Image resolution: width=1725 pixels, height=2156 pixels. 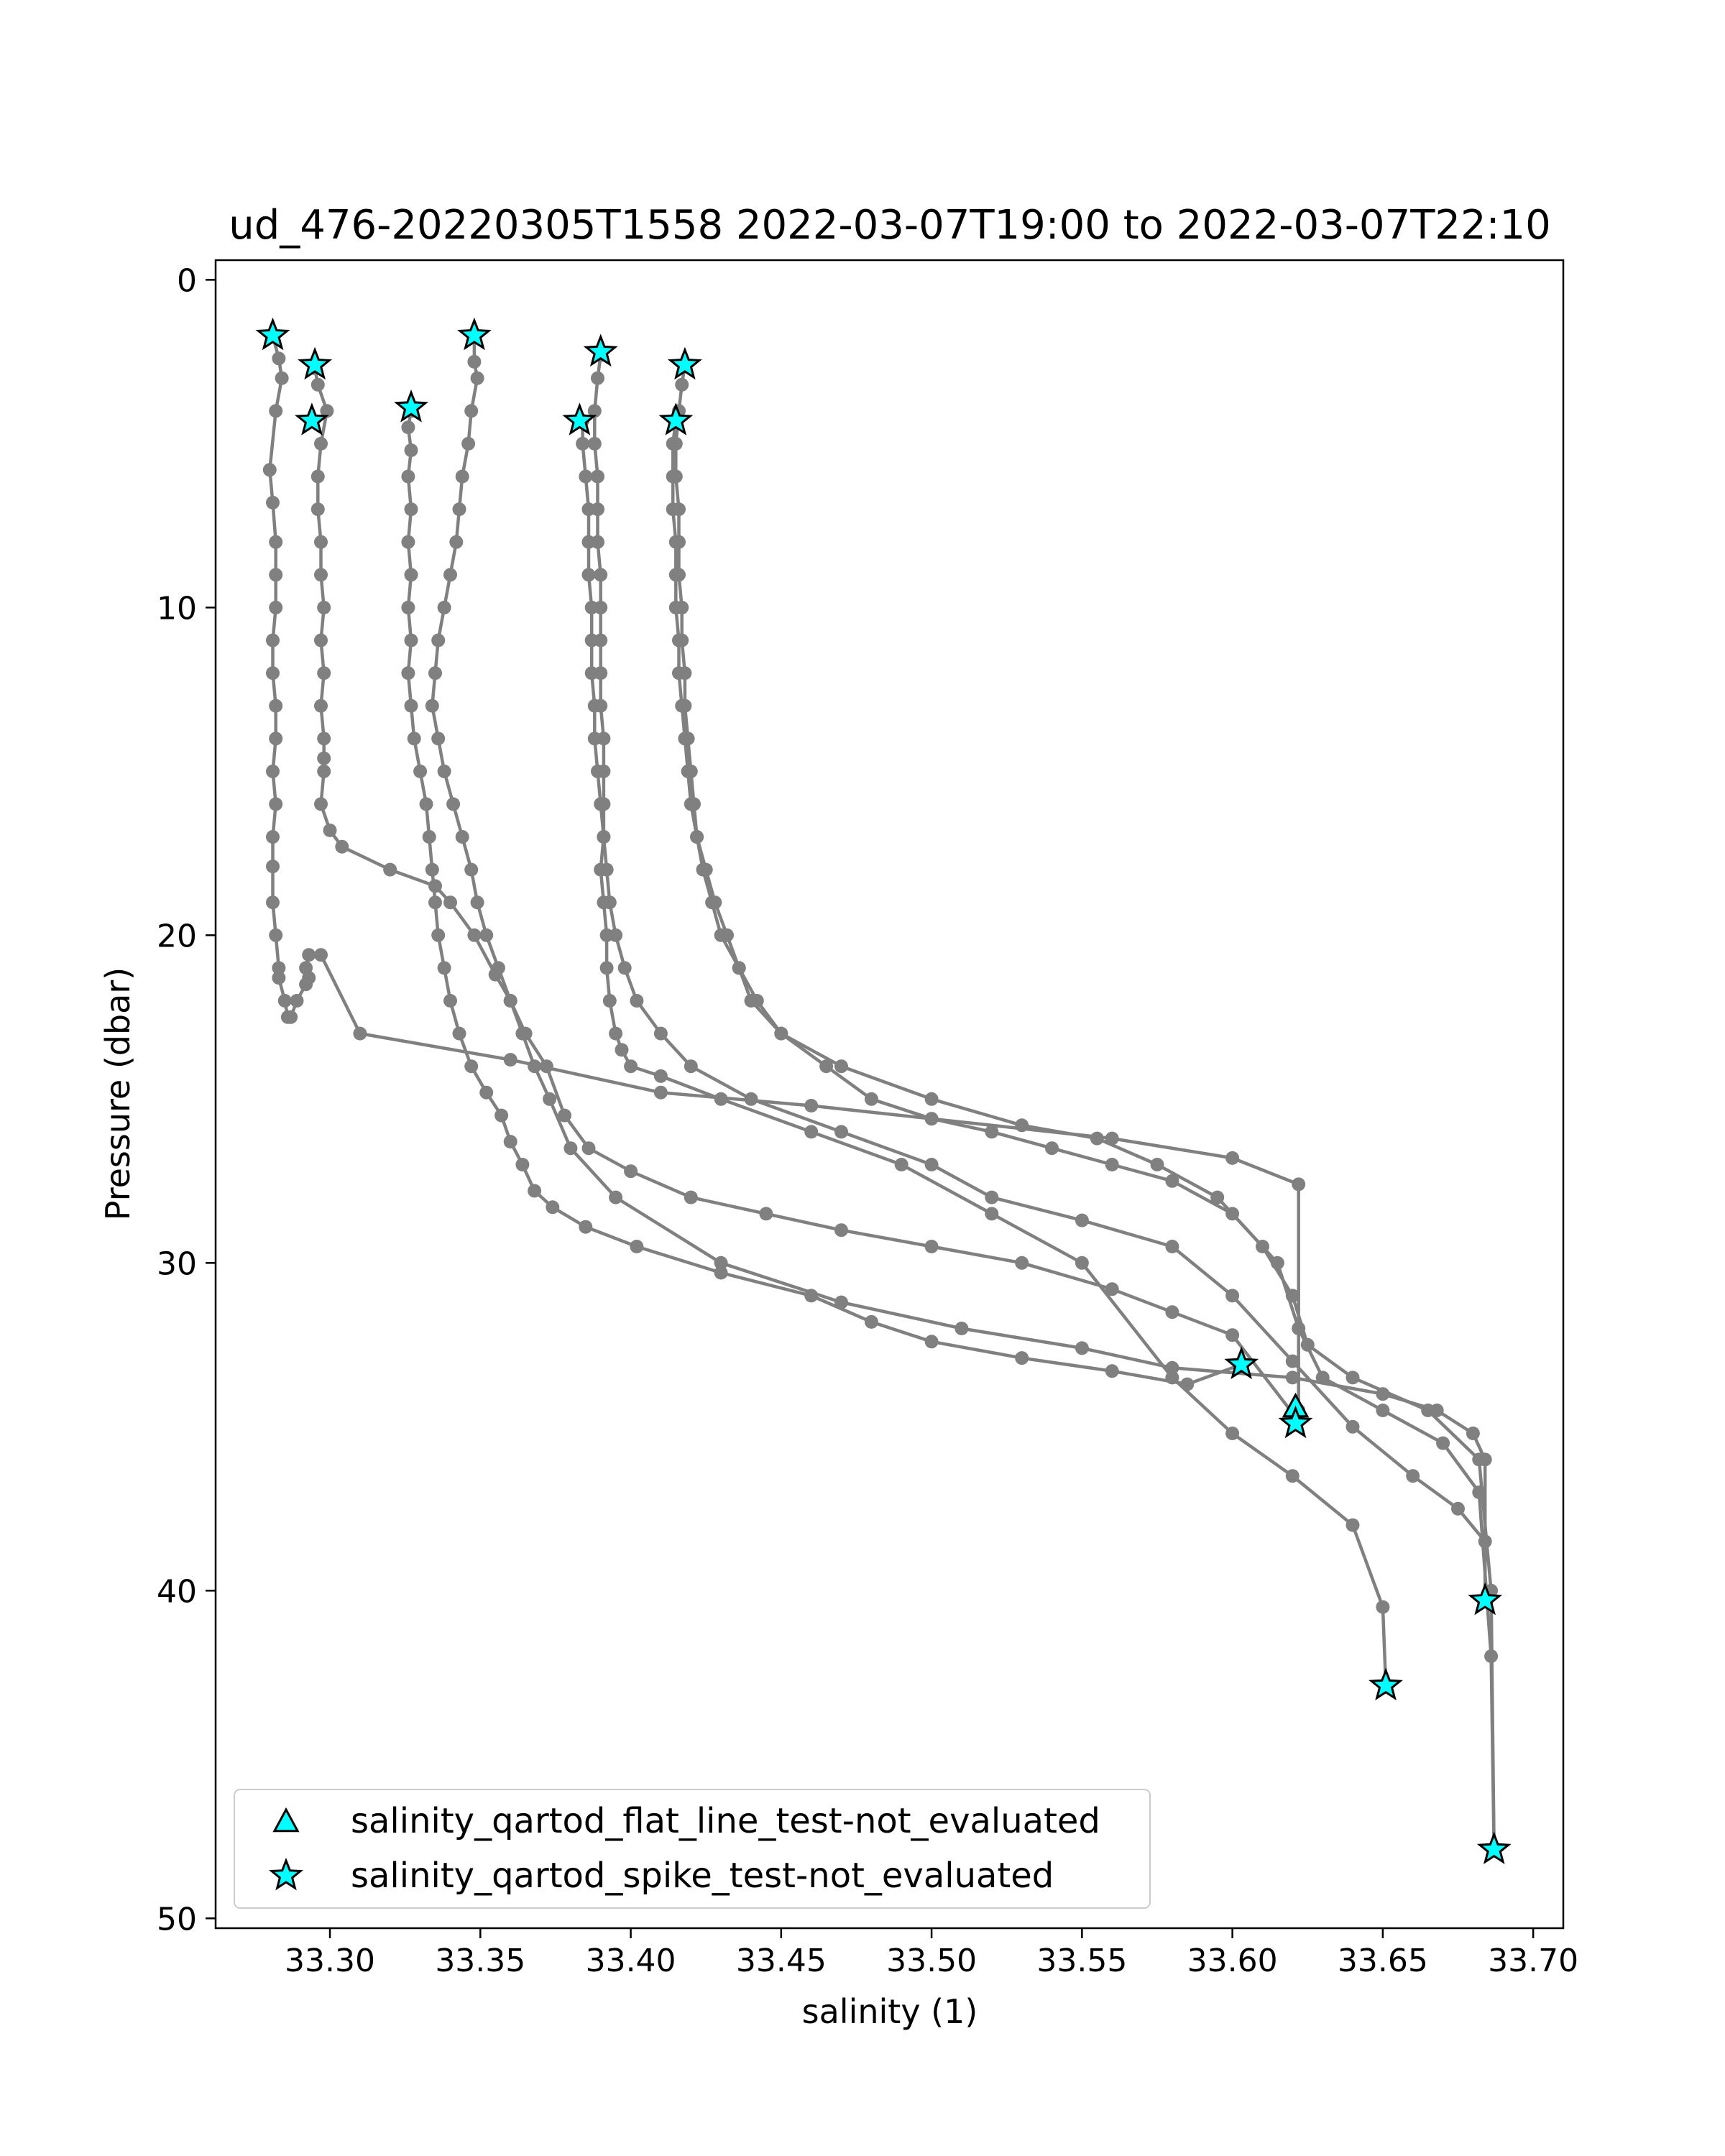 I want to click on y-tick-label: 0, so click(x=187, y=280).